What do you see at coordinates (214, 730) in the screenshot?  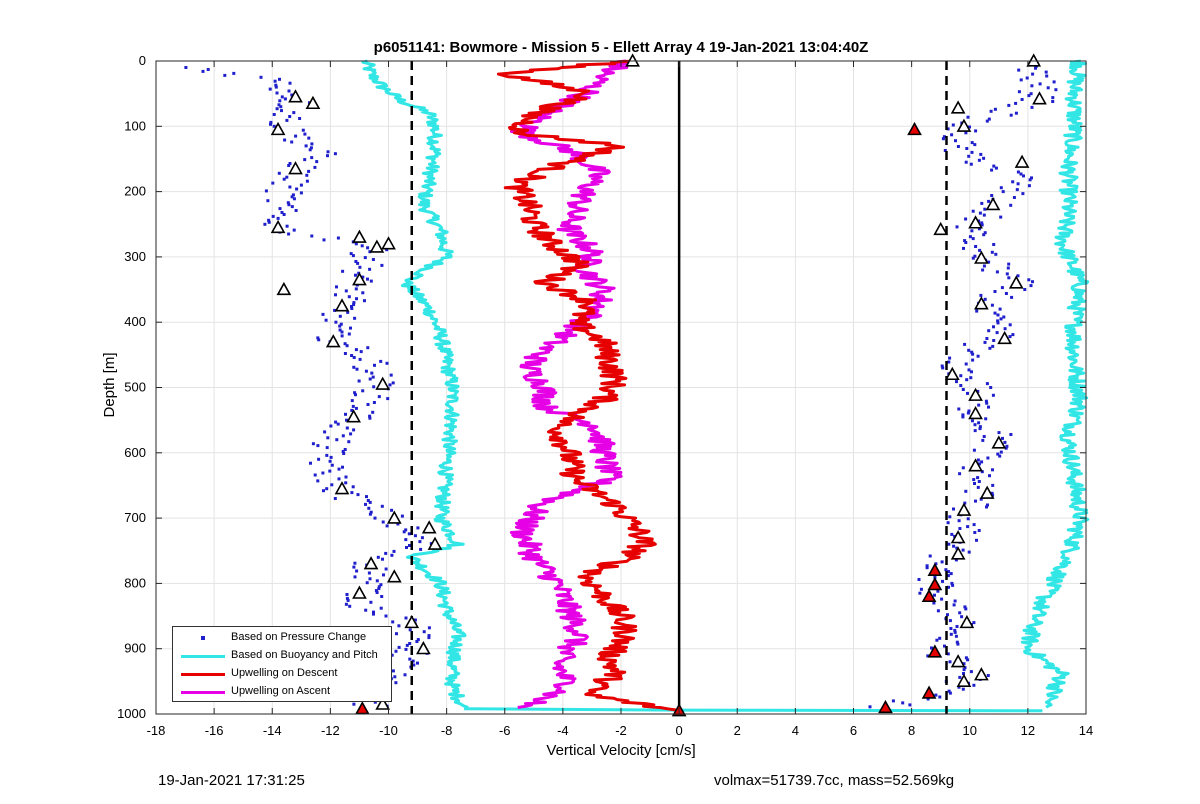 I see `x-tick-label: -16` at bounding box center [214, 730].